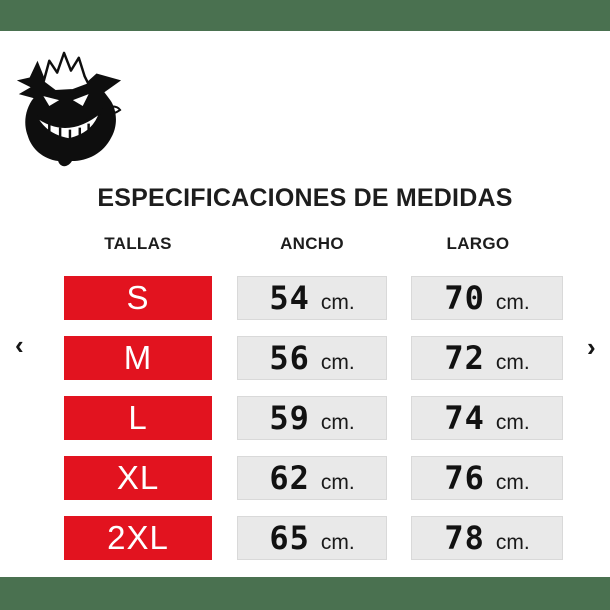 This screenshot has height=610, width=610. What do you see at coordinates (312, 243) in the screenshot?
I see `column-header-ancho: ANCHO` at bounding box center [312, 243].